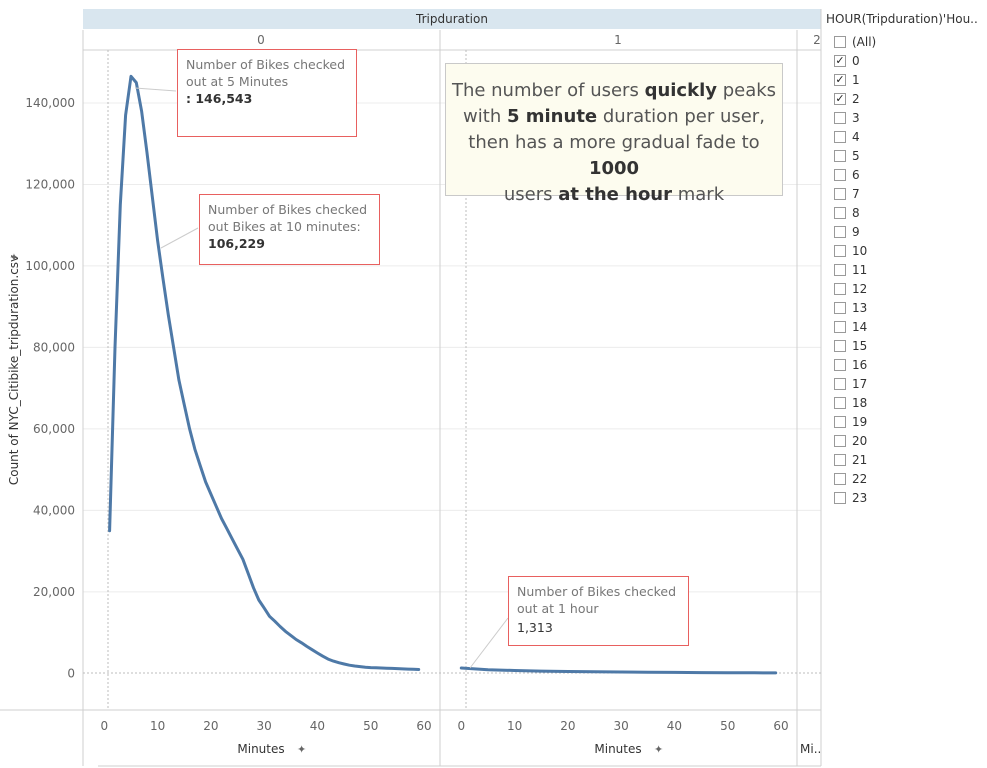 The height and width of the screenshot is (768, 987). Describe the element at coordinates (810, 749) in the screenshot. I see `x-axis-title-2: Mi..` at that location.